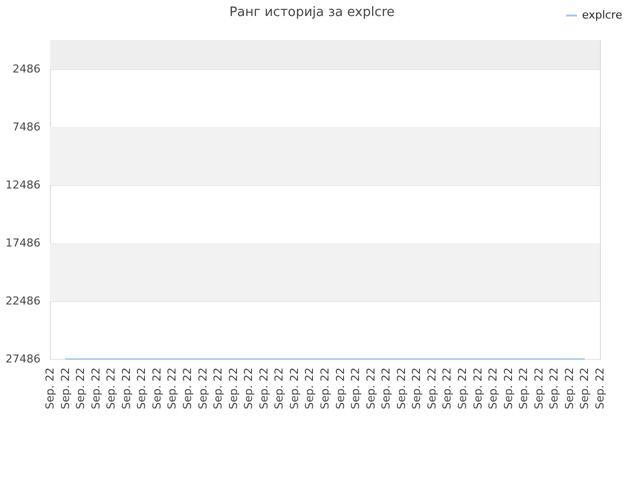 The height and width of the screenshot is (480, 640). I want to click on chart-title: Ранг историја за explcre, so click(312, 12).